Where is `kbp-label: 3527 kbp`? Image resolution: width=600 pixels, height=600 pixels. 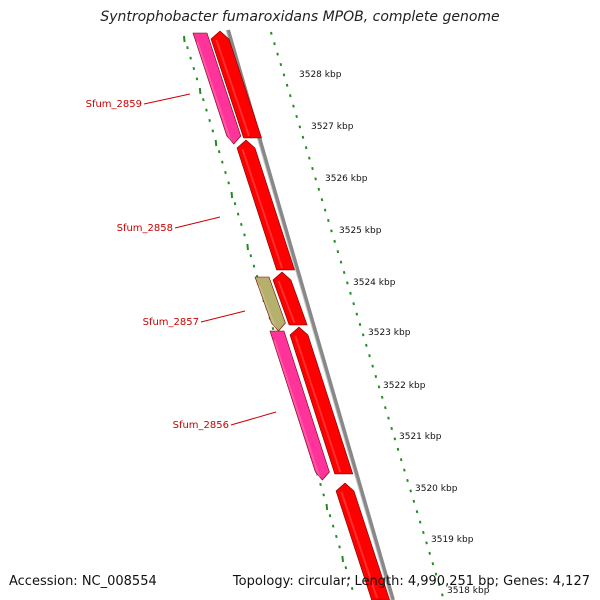
kbp-label: 3527 kbp is located at coordinates (332, 127).